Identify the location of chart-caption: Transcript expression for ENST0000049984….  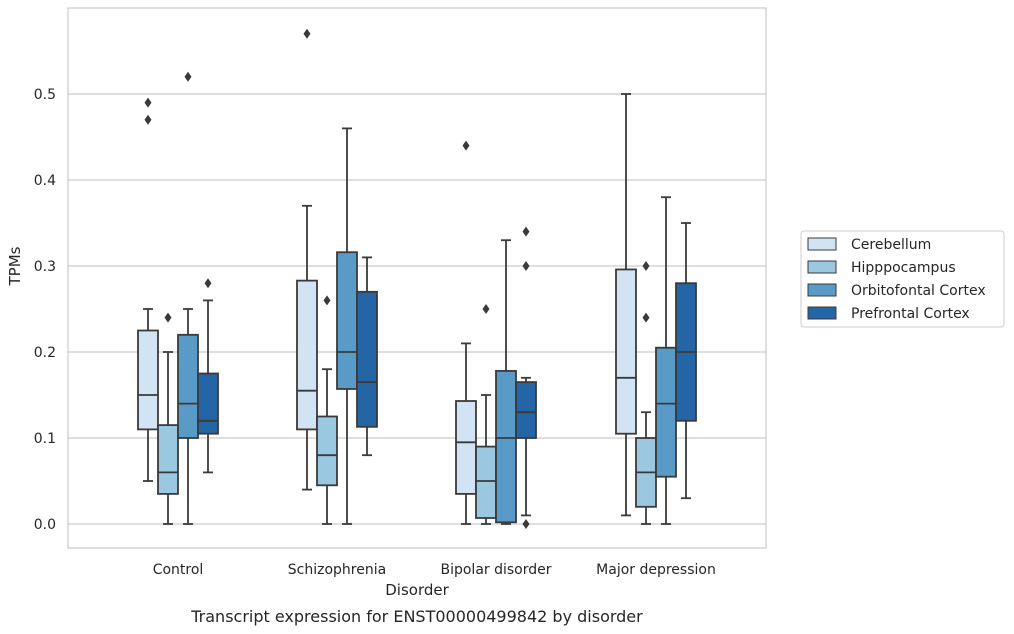
(416, 616).